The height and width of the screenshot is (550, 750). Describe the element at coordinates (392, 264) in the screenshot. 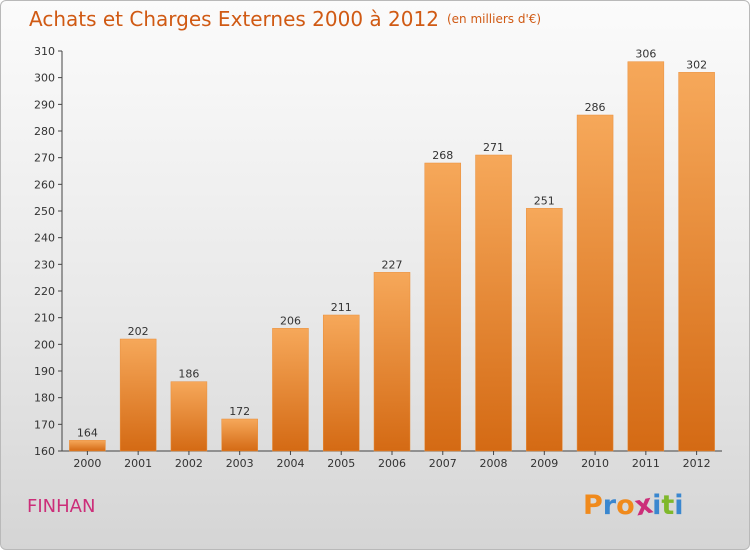

I see `data-label: 227` at that location.